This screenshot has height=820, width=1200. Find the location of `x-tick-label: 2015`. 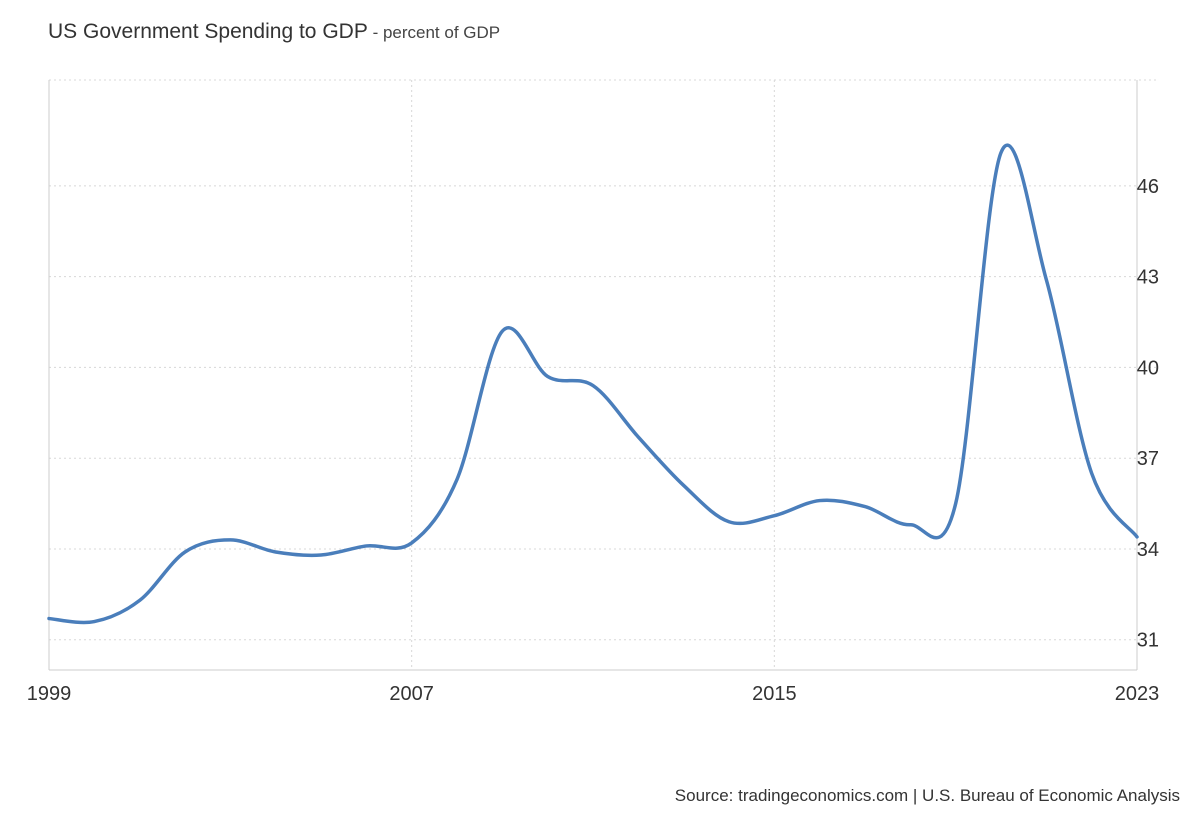

x-tick-label: 2015 is located at coordinates (774, 694).